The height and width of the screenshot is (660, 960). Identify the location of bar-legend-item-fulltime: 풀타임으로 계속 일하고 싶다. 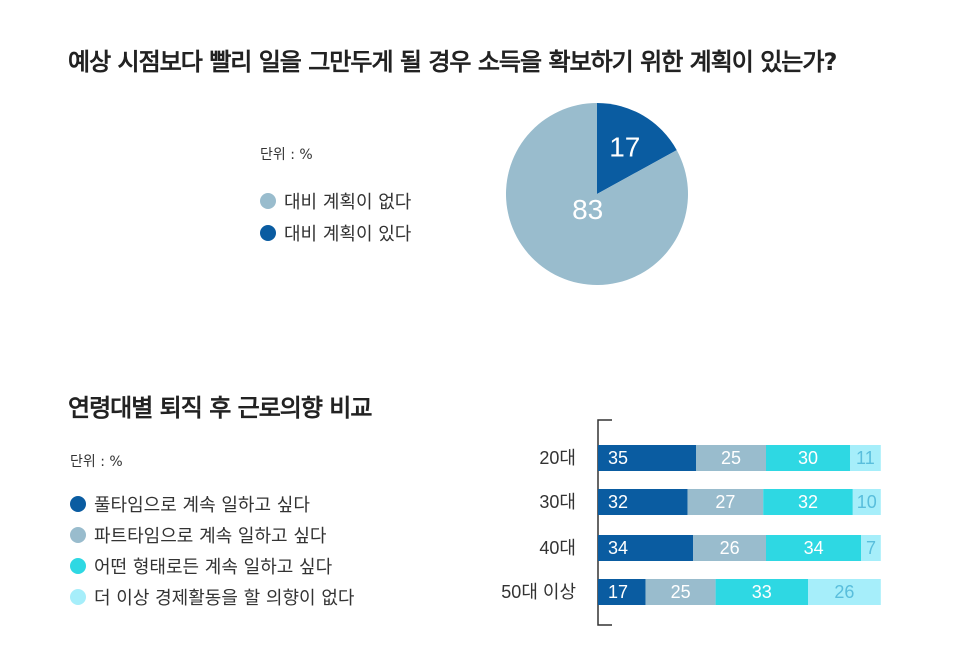
(212, 503).